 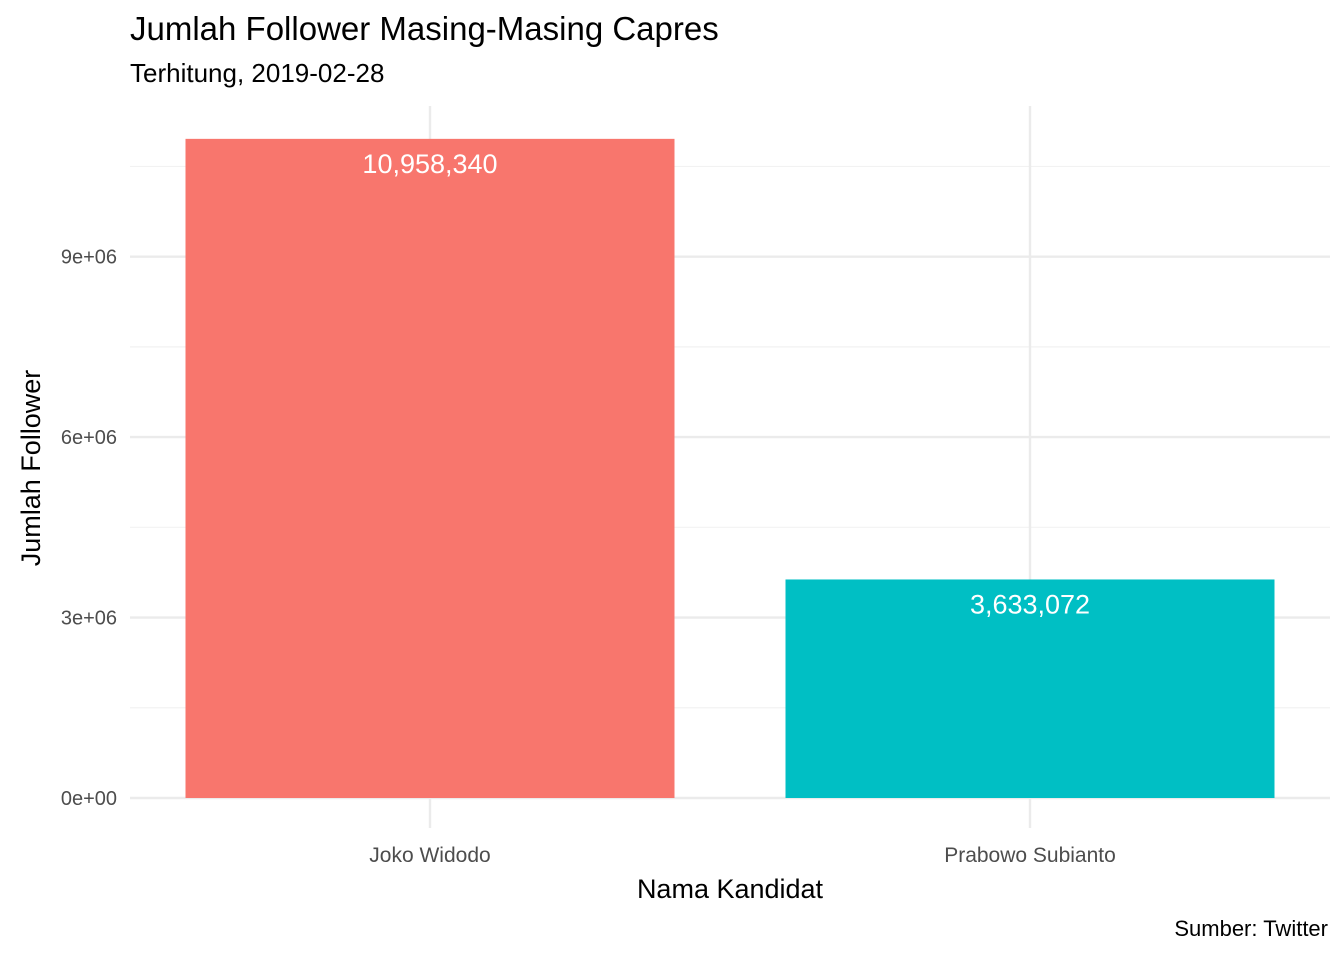 What do you see at coordinates (1030, 604) in the screenshot?
I see `bar-value-label: 3,633,072` at bounding box center [1030, 604].